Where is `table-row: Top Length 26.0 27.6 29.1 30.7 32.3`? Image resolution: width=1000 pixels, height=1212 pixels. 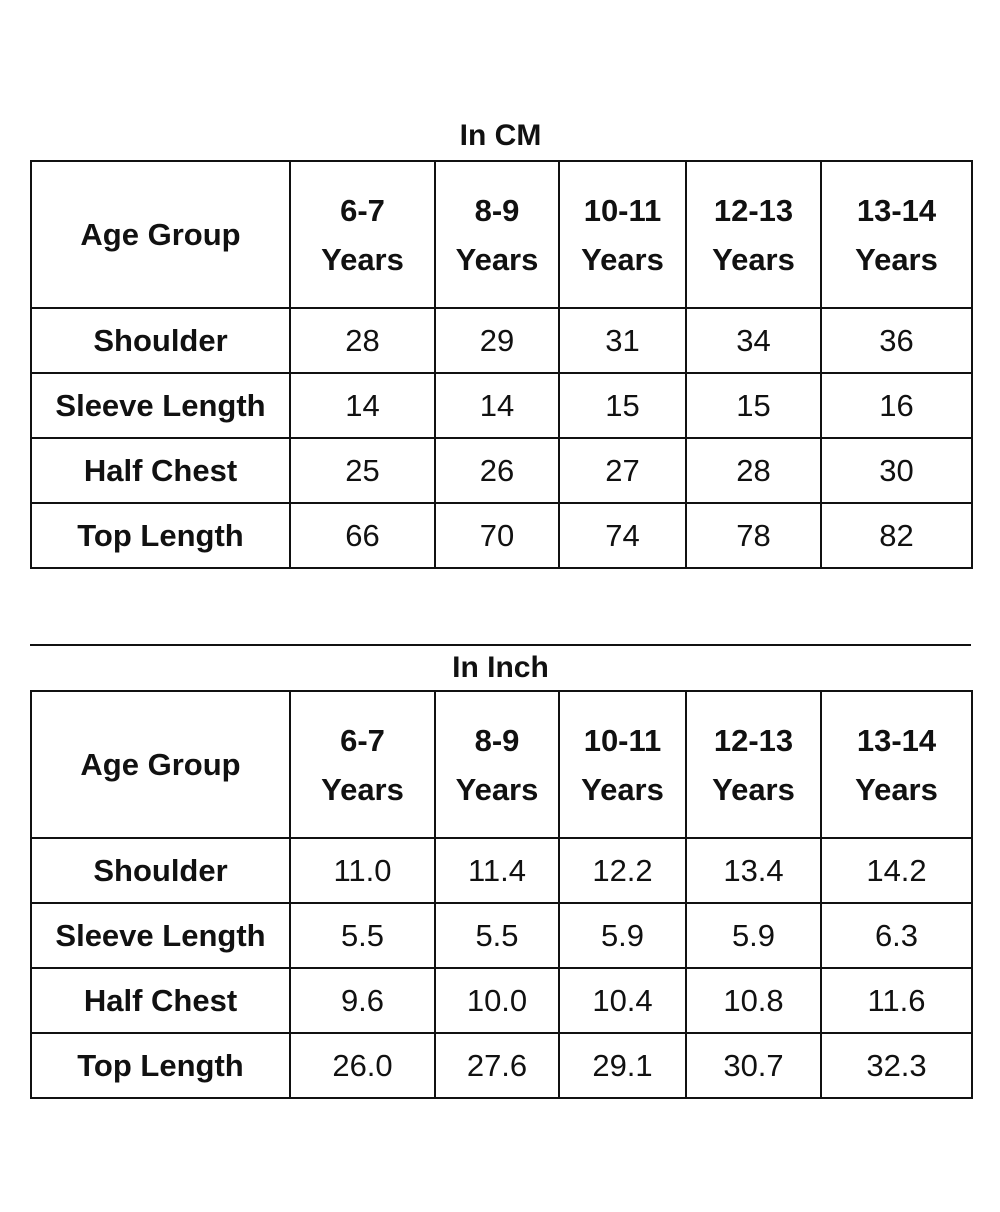
table-row: Top Length 26.0 27.6 29.1 30.7 32.3 is located at coordinates (501, 1065).